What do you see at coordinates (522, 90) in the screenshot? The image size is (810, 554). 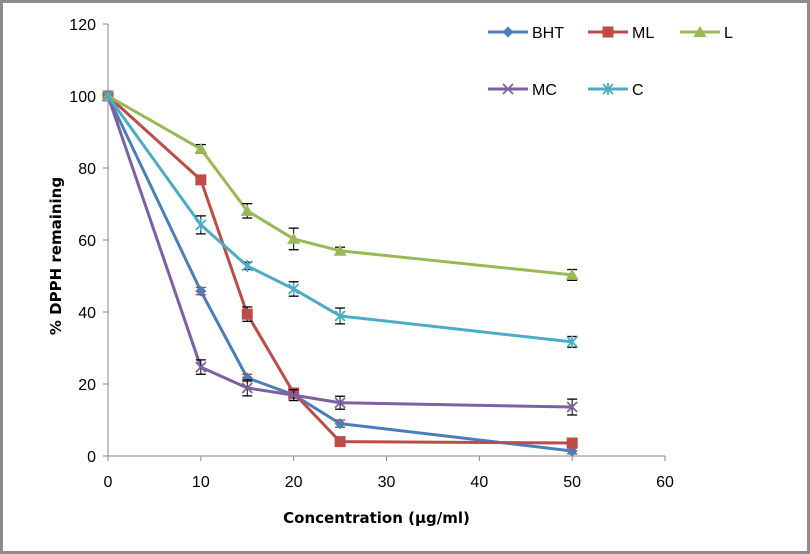 I see `legend-item-mc: MC` at bounding box center [522, 90].